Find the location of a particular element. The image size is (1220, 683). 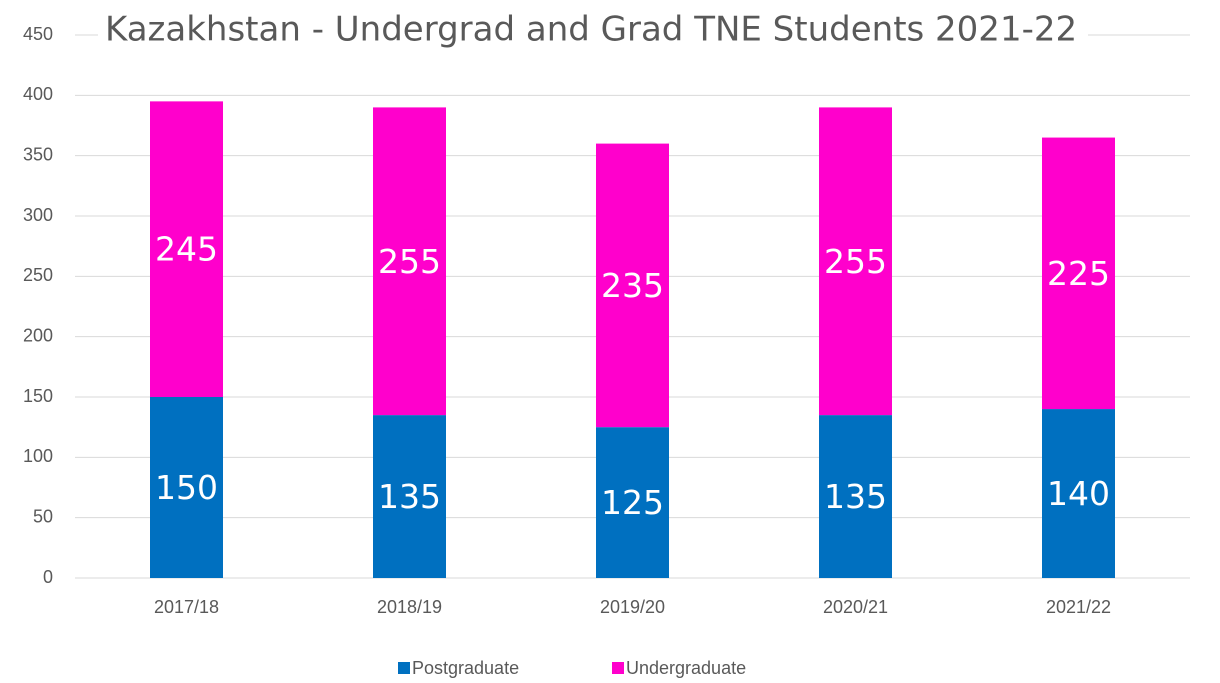

y-tick-label: 100 is located at coordinates (38, 456).